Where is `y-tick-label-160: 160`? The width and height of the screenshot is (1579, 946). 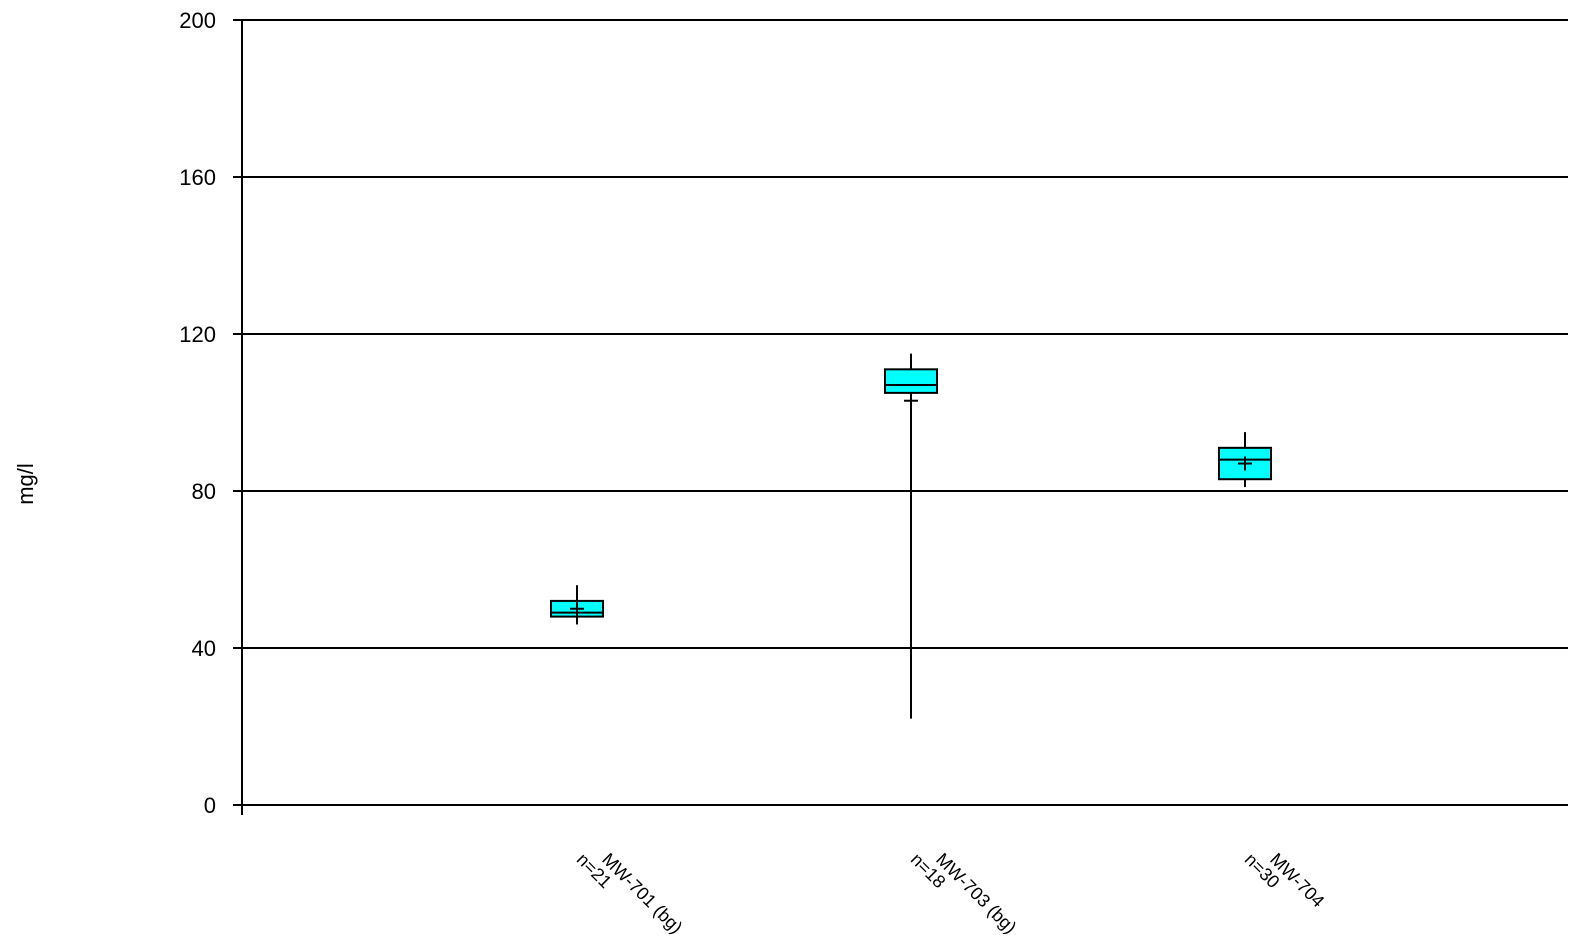 y-tick-label-160: 160 is located at coordinates (197, 177).